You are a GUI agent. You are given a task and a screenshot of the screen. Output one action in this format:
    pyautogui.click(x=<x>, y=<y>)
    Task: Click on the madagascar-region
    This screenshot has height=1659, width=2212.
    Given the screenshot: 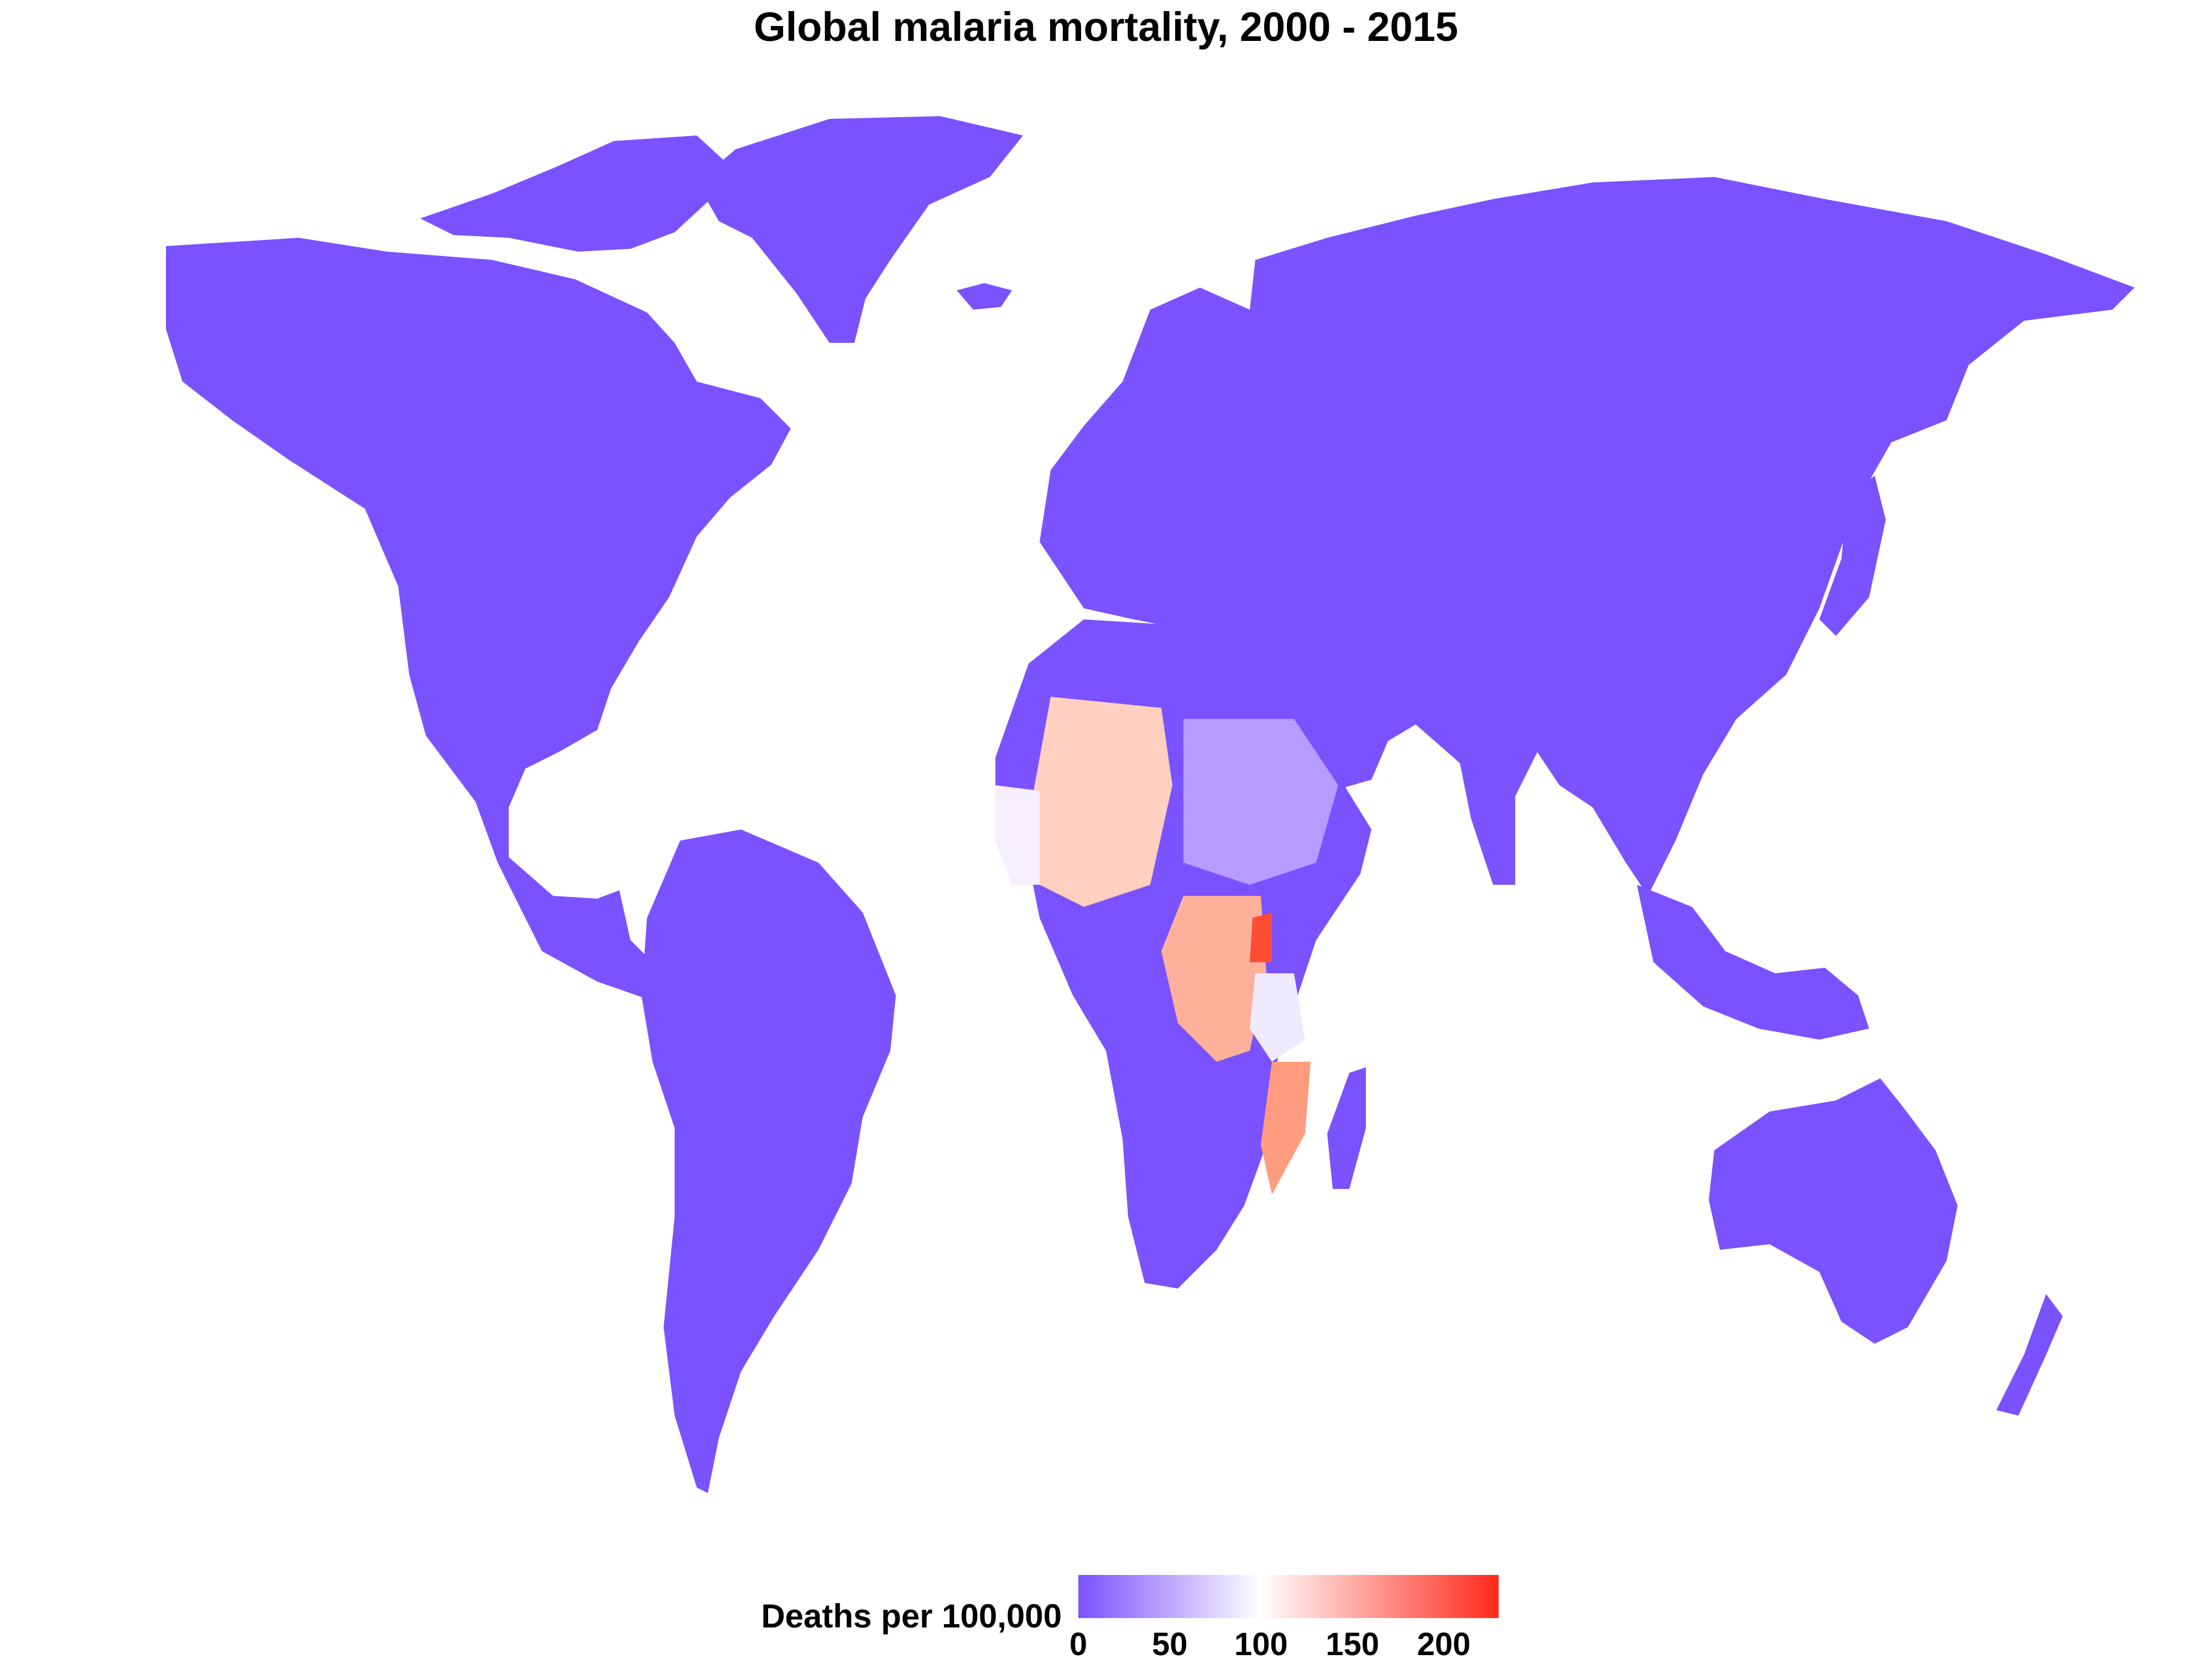 What is the action you would take?
    pyautogui.click(x=1347, y=1128)
    